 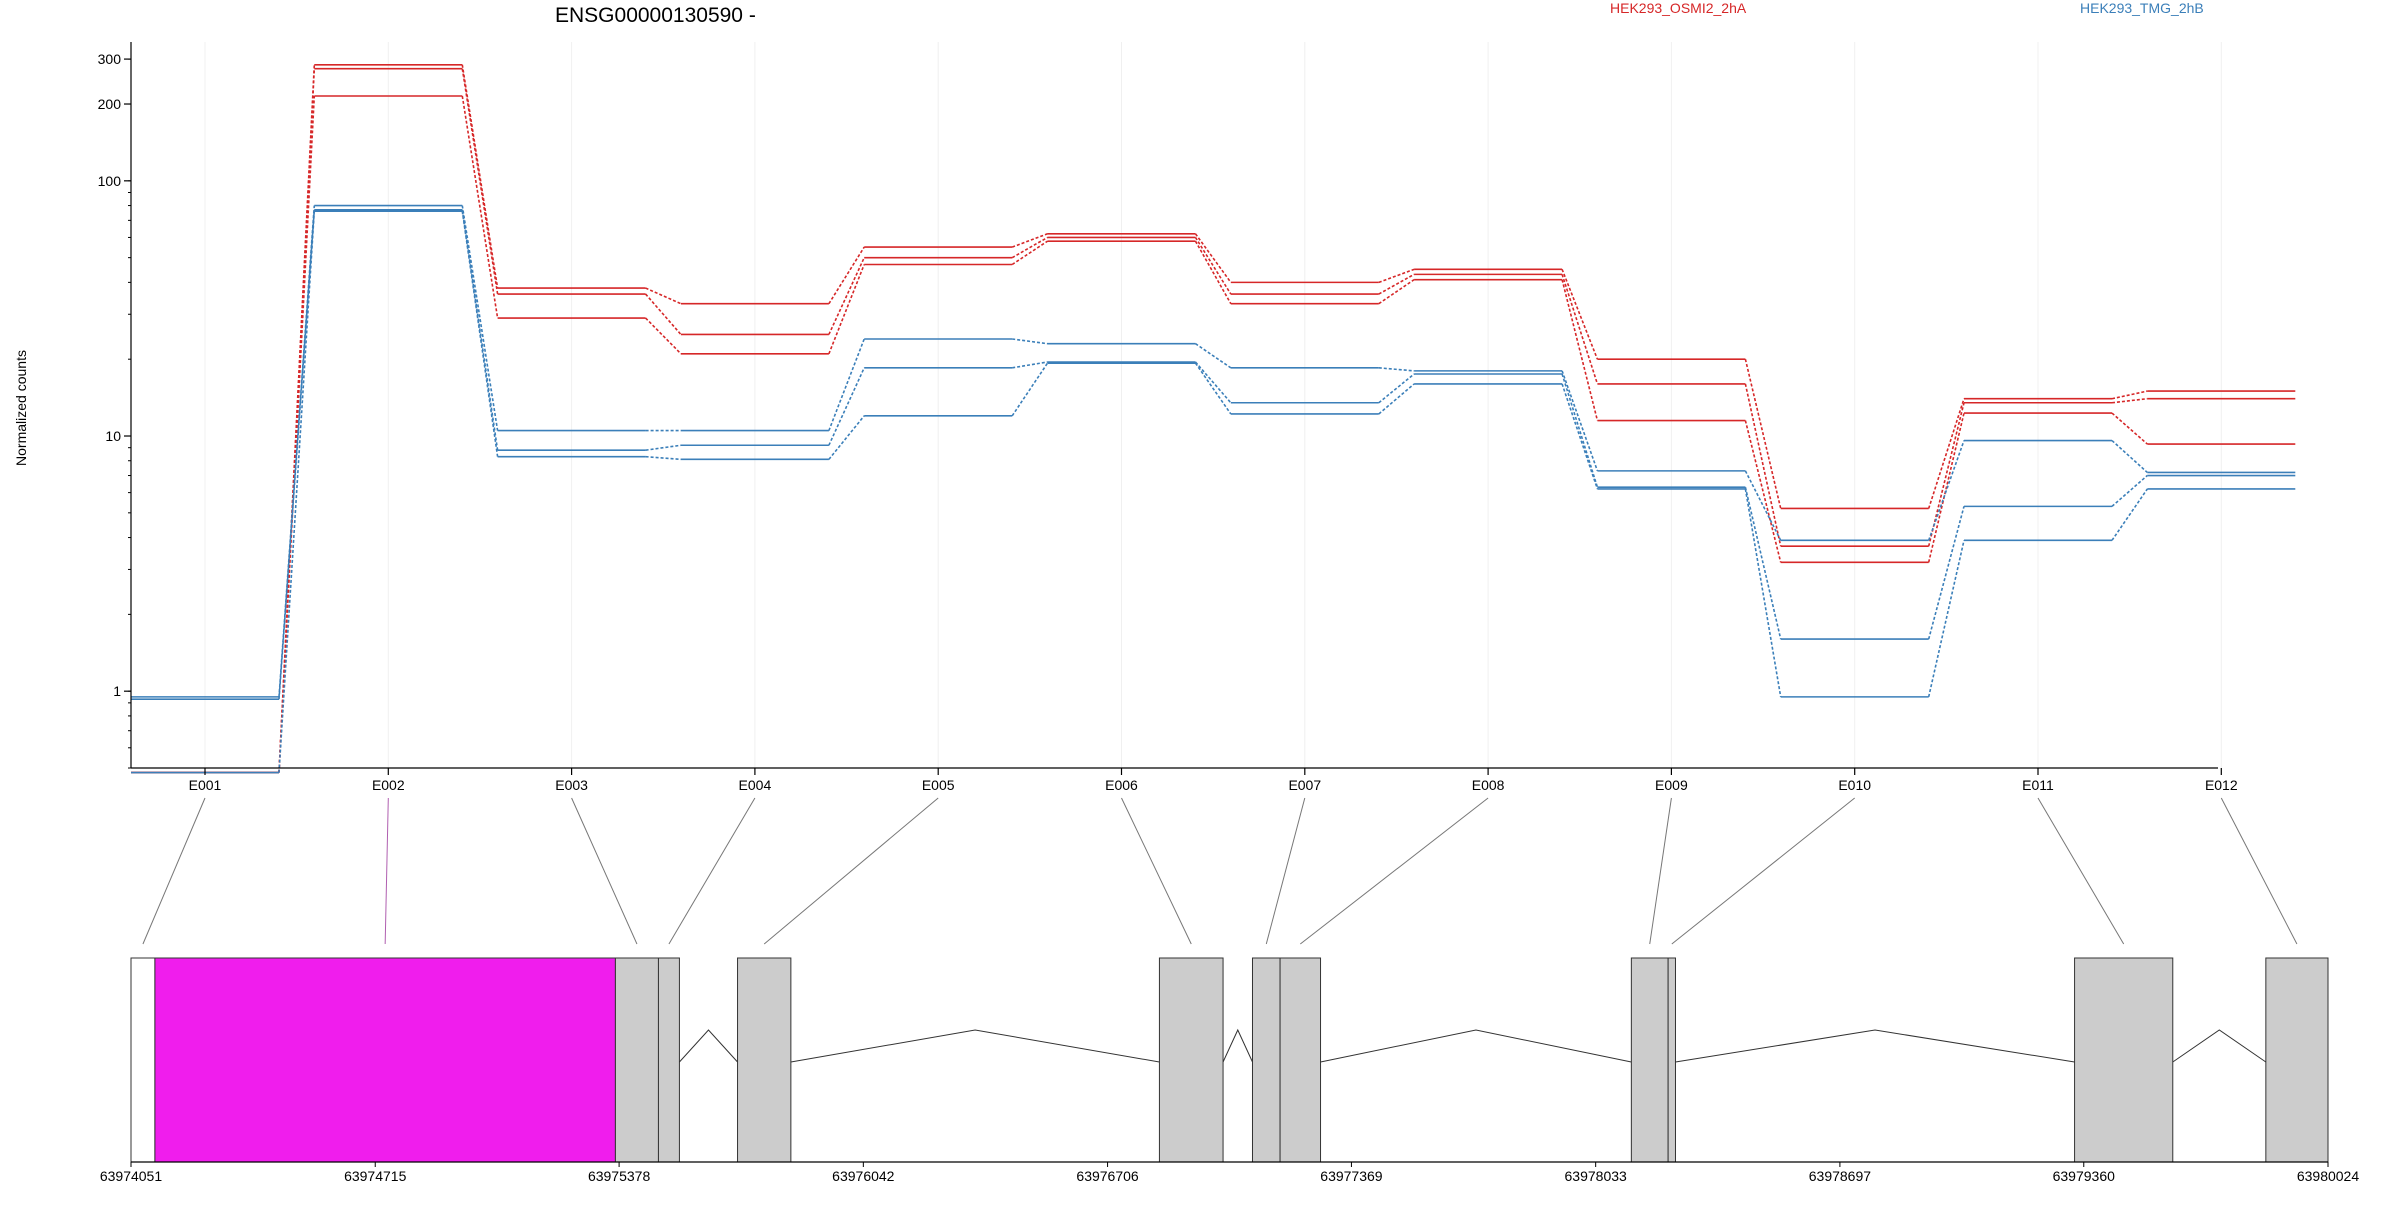 I want to click on coordinate-label: 63977369, so click(x=1351, y=1176).